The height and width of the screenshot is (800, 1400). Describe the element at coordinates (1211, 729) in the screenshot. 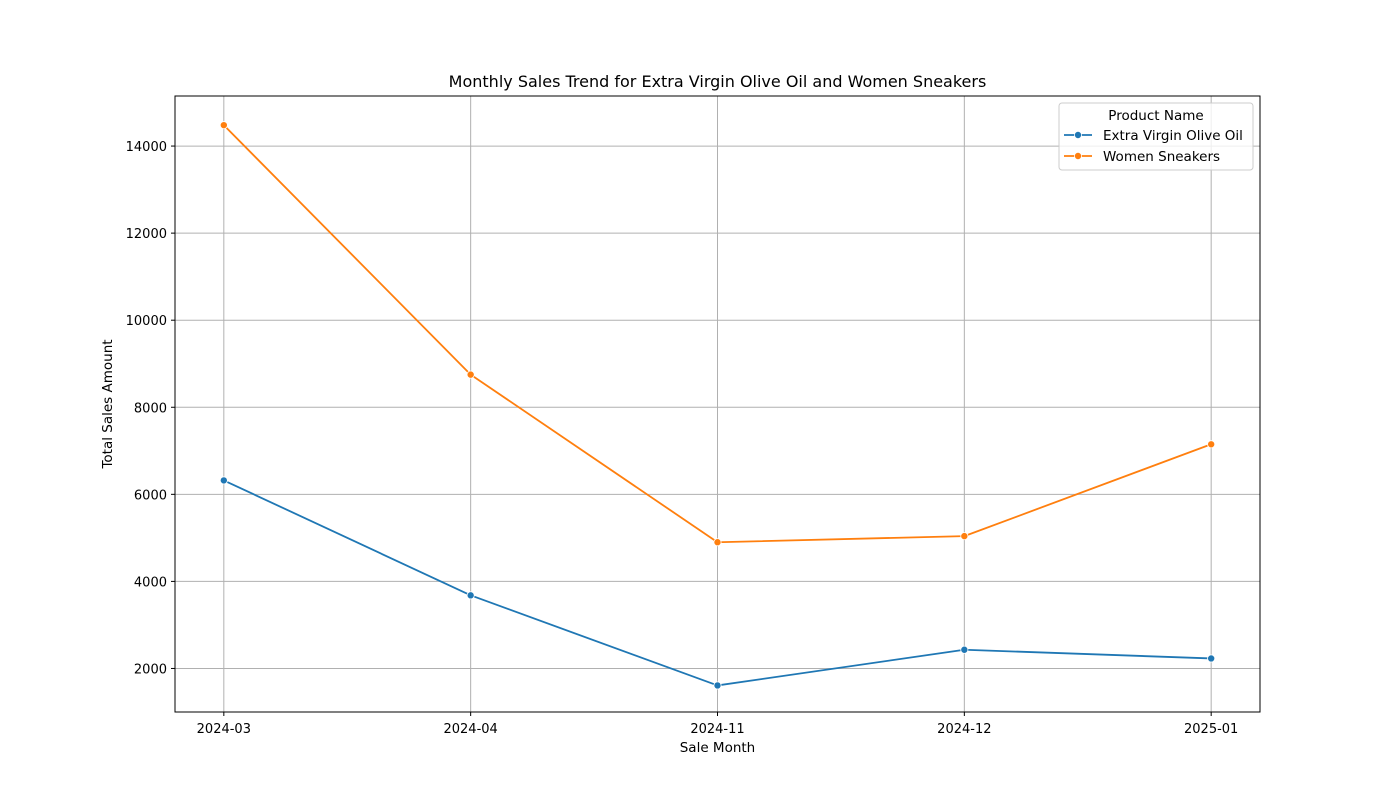

I see `x-tick-label: 2025-01` at that location.